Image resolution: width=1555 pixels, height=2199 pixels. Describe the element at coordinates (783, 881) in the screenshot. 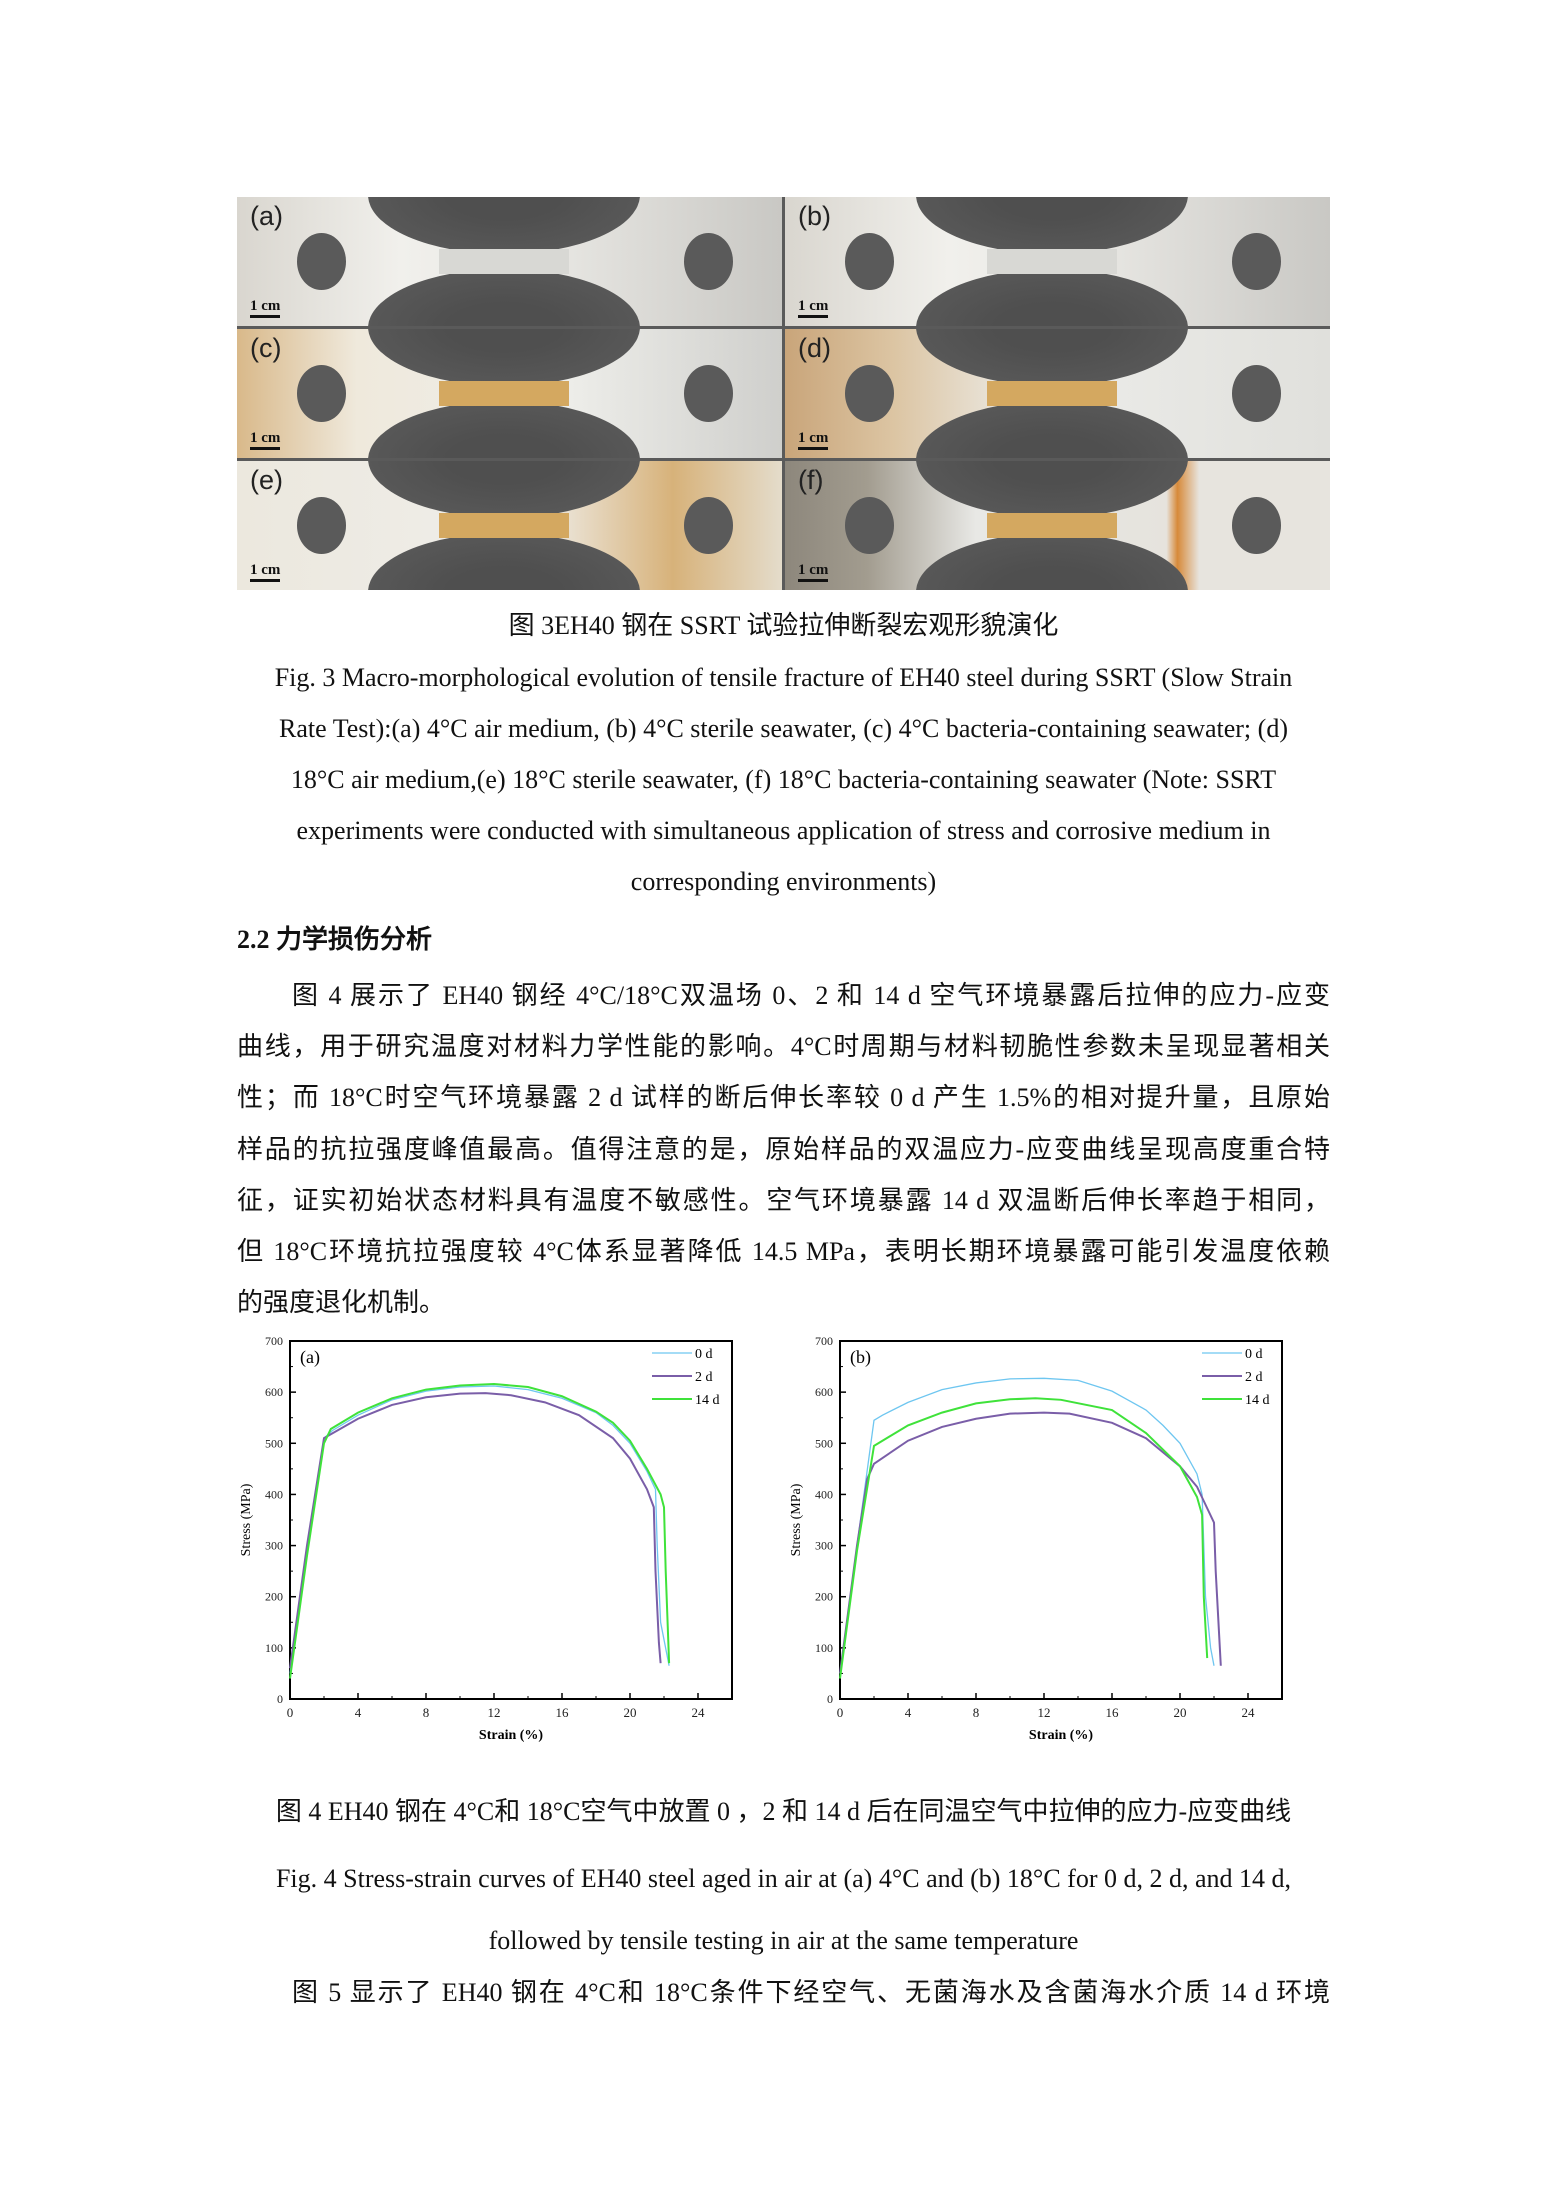

I see `caption-line: corresponding environments)` at that location.